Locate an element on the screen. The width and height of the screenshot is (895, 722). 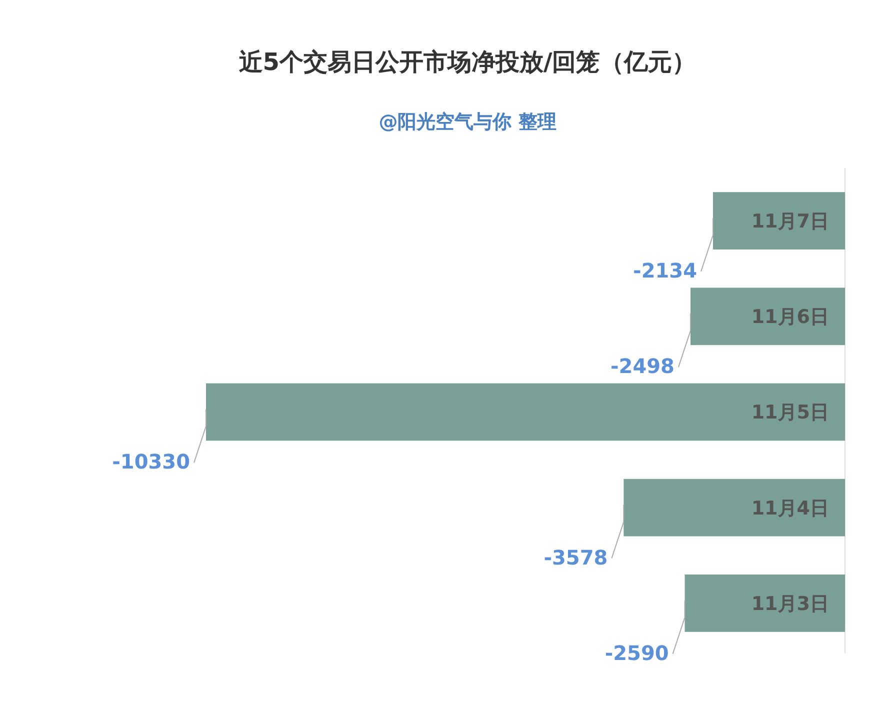
y-tick-label: 11月4日 is located at coordinates (790, 508).